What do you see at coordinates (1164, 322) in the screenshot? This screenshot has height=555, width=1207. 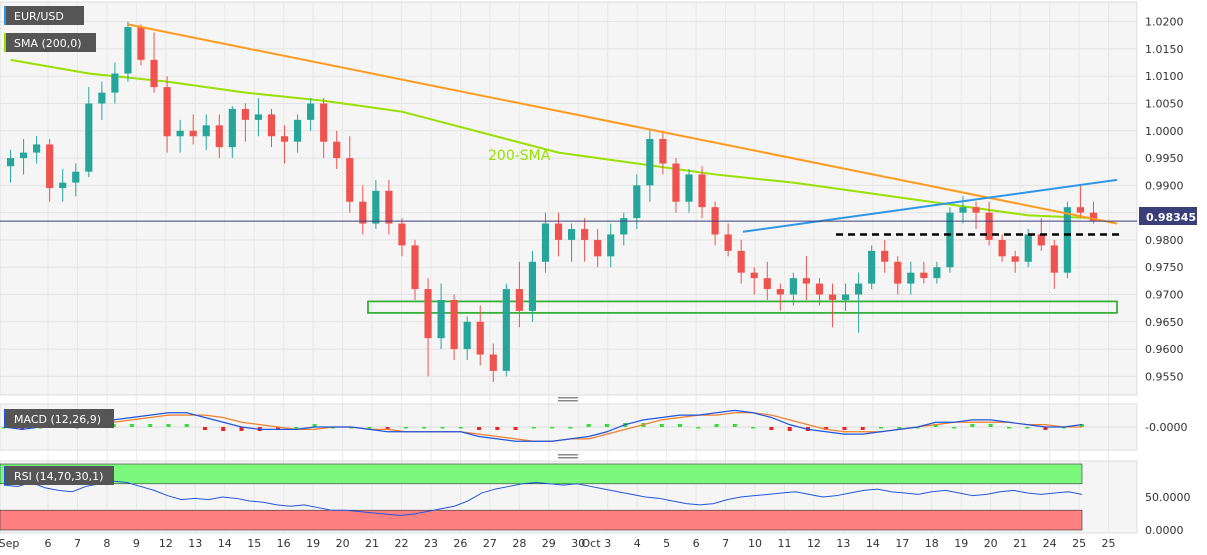 I see `price-tick-label: 0.9650` at bounding box center [1164, 322].